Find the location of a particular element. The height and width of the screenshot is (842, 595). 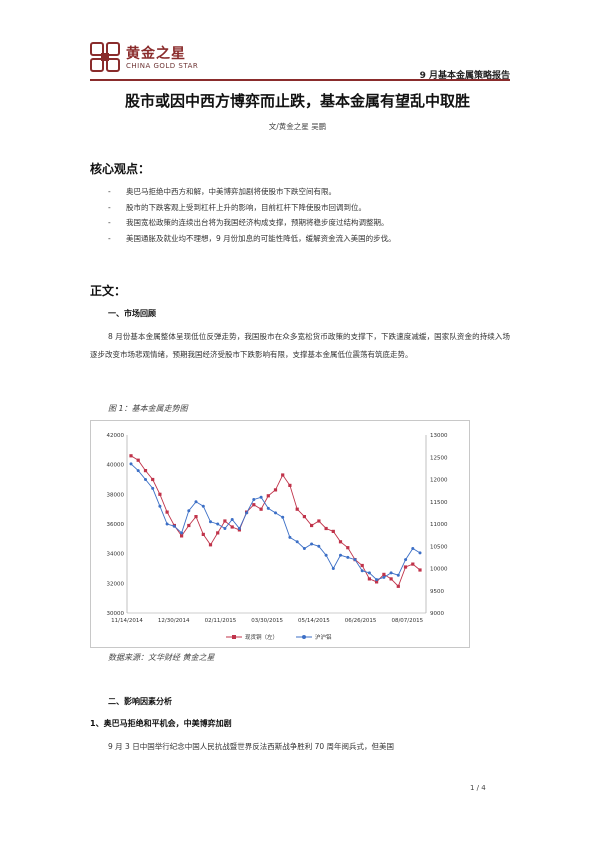

y-right-tick-label: 10000 is located at coordinates (439, 570).